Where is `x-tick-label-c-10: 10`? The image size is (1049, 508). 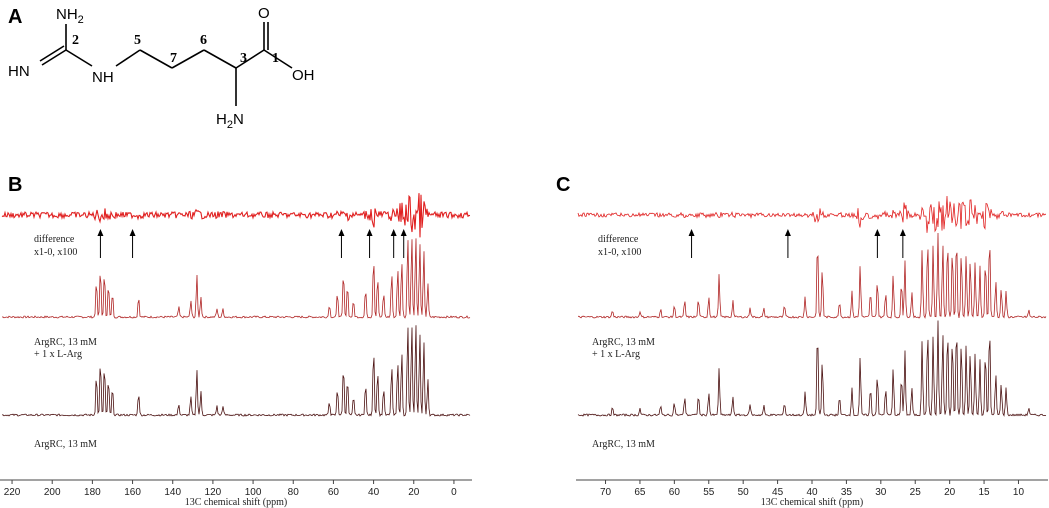 x-tick-label-c-10: 10 is located at coordinates (1019, 492).